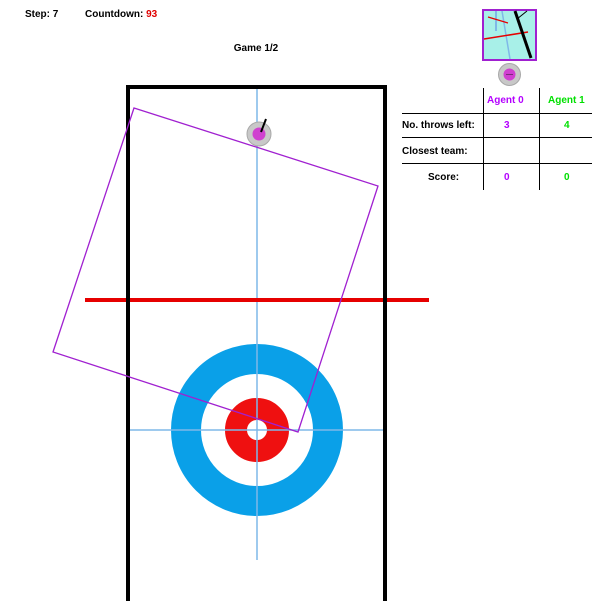 The image size is (600, 601). Describe the element at coordinates (438, 125) in the screenshot. I see `throws-left-label: No. throws left:` at that location.